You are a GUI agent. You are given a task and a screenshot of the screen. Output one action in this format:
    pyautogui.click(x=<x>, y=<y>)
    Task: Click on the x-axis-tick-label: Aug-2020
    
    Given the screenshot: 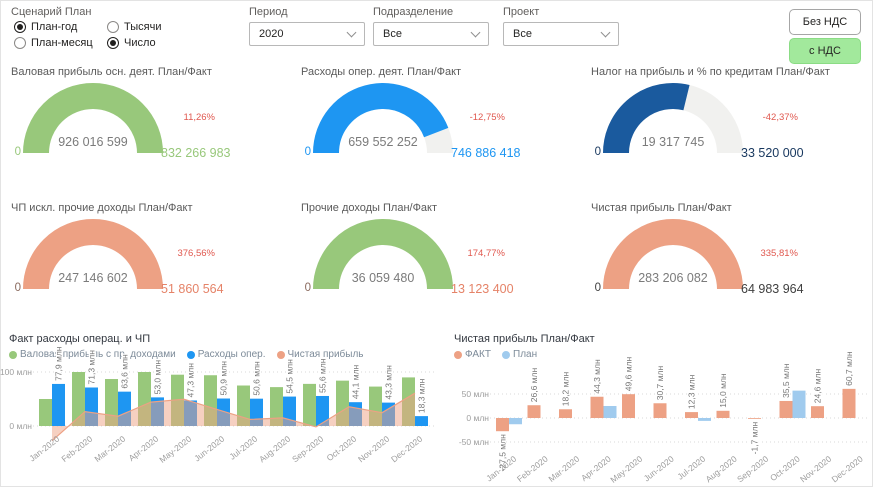 What is the action you would take?
    pyautogui.click(x=721, y=469)
    